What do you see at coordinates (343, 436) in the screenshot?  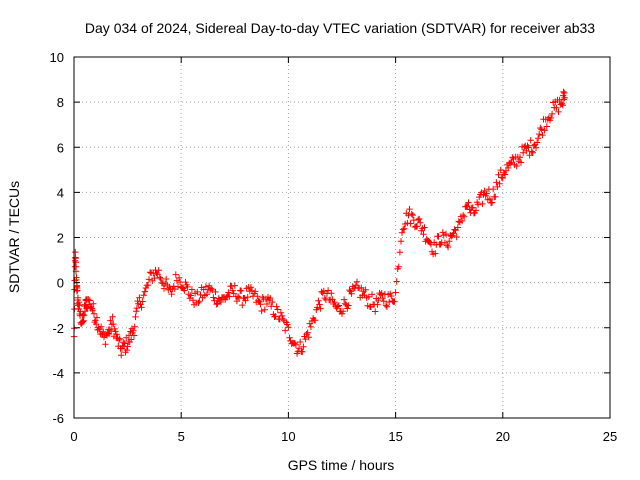 I see `x-tick-labels: 0 5 10 15 20 25` at bounding box center [343, 436].